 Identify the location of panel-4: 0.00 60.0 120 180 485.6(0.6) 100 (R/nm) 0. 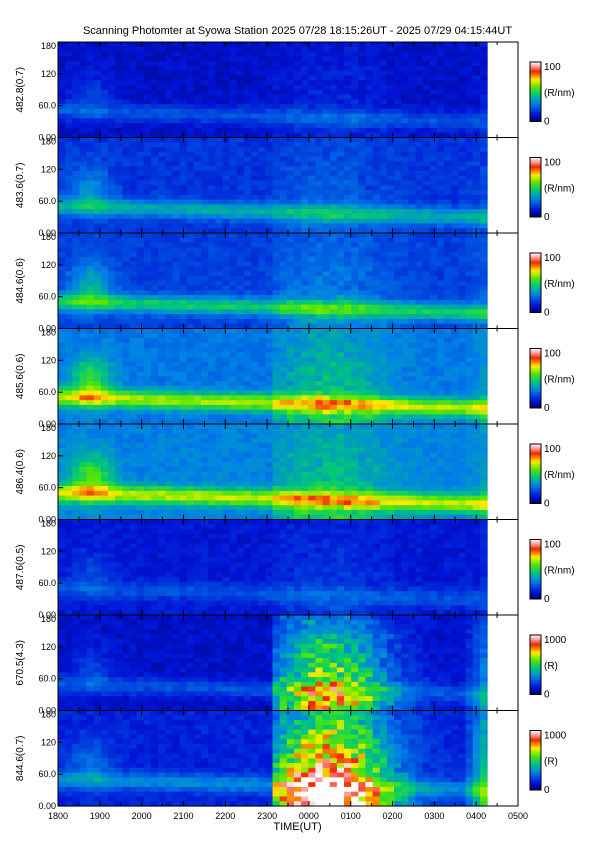
(295, 379).